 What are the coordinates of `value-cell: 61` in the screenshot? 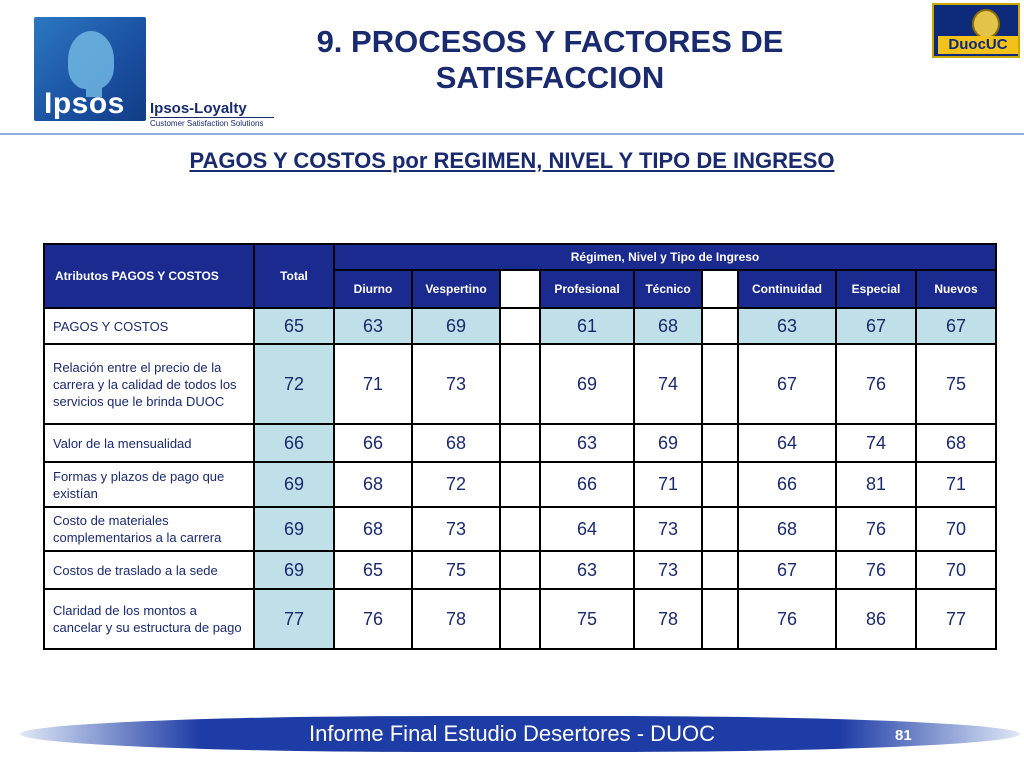 It's located at (587, 326).